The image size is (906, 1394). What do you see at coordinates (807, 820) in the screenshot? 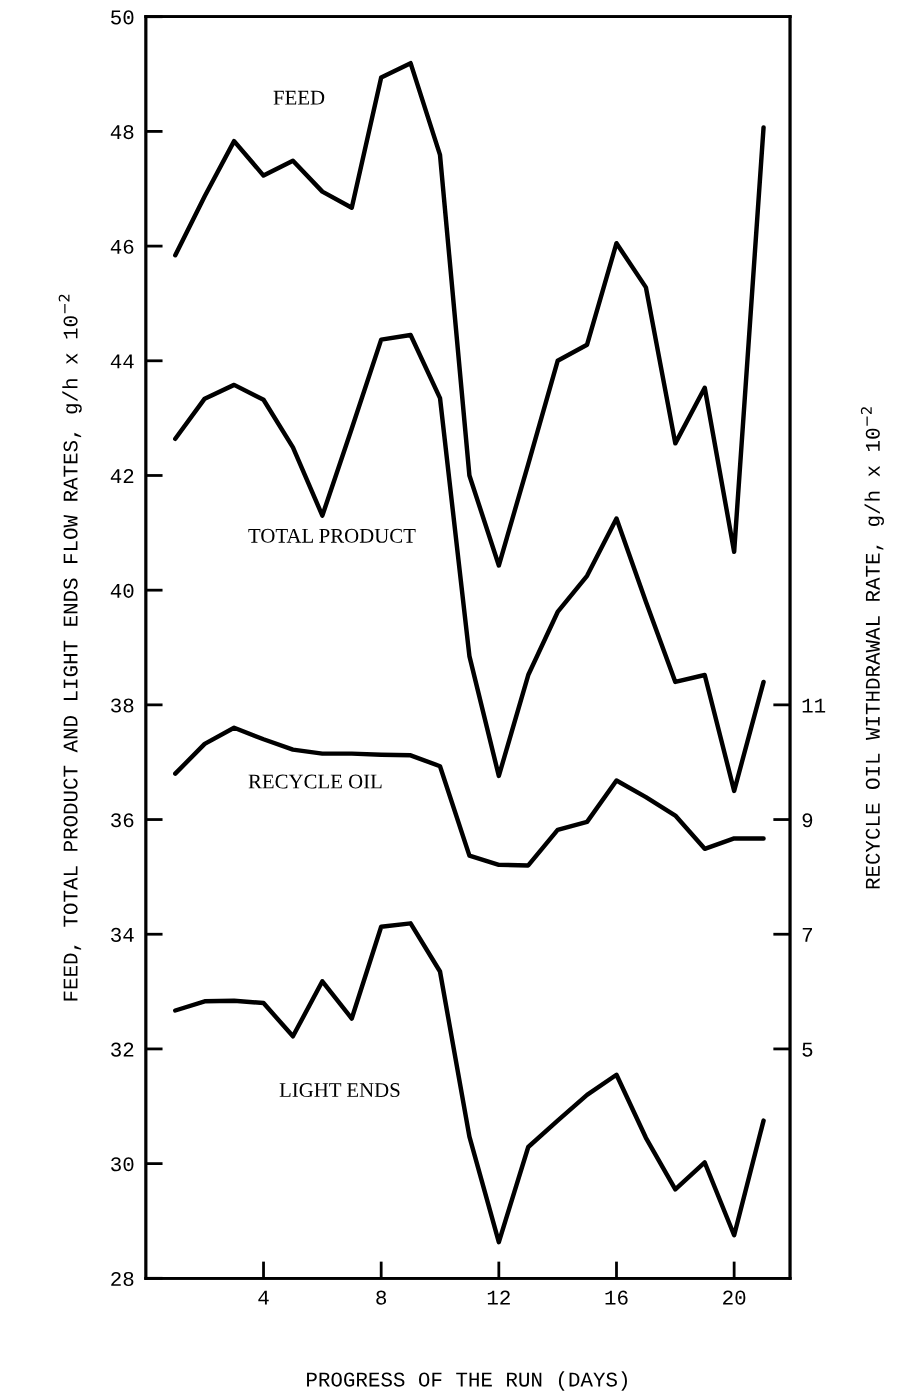
I see `y2-tick-label: 9` at bounding box center [807, 820].